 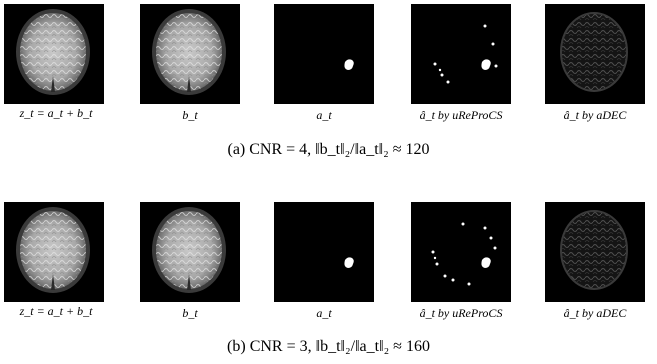 What do you see at coordinates (190, 313) in the screenshot?
I see `label-background-row2: b_t` at bounding box center [190, 313].